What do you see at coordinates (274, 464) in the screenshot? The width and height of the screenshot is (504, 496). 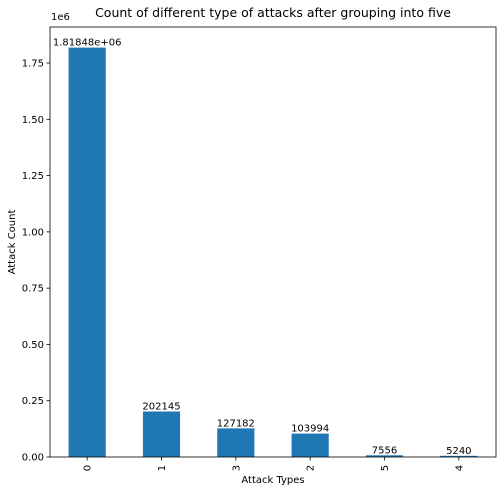 I see `x-axis-ticks: 0 1 3 2 5 4` at bounding box center [274, 464].